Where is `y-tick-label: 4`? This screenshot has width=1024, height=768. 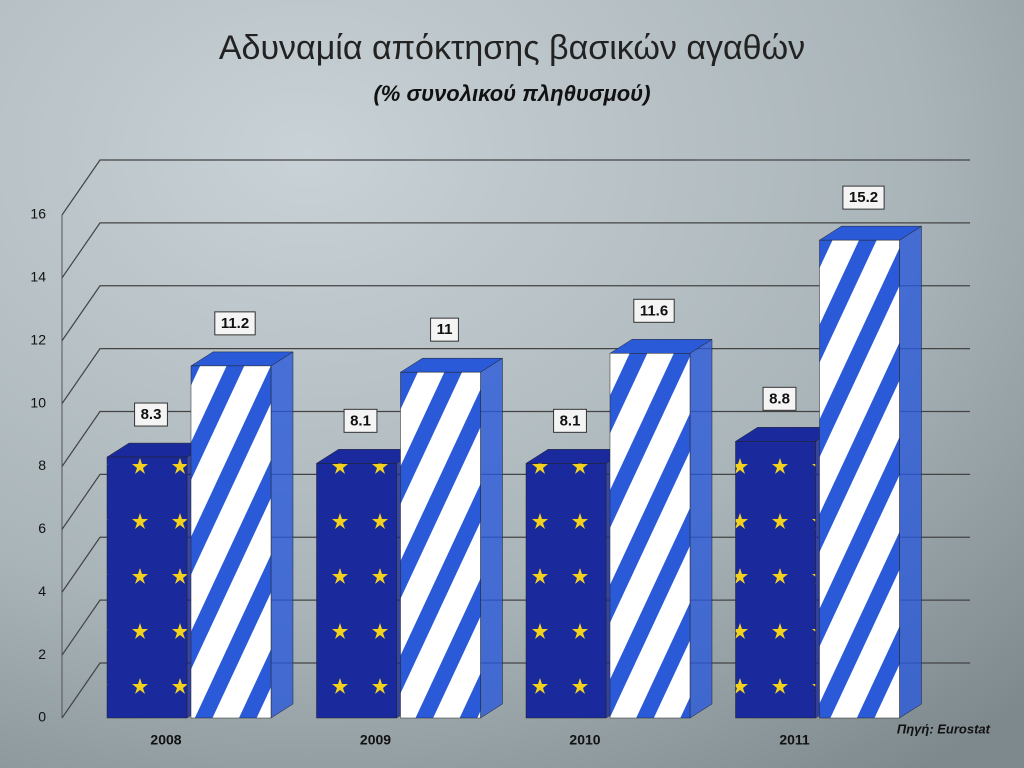 y-tick-label: 4 is located at coordinates (42, 591).